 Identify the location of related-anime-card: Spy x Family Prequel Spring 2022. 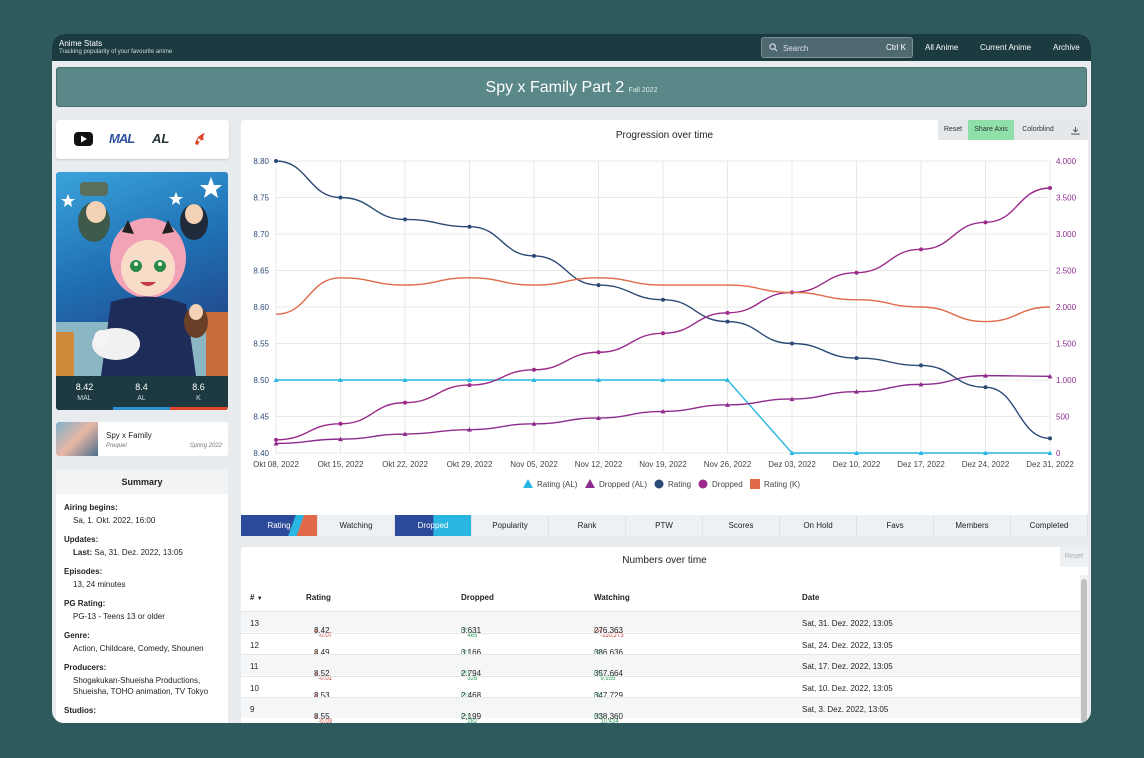
(142, 439).